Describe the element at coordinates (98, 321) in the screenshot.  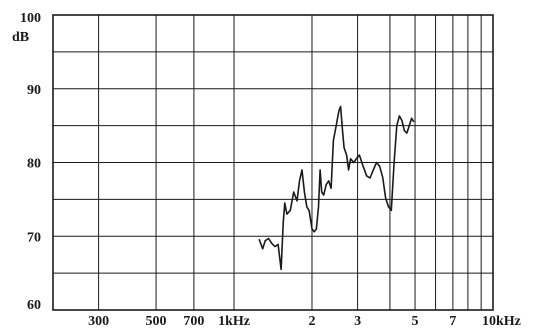
I see `x-tick-label: 300` at that location.